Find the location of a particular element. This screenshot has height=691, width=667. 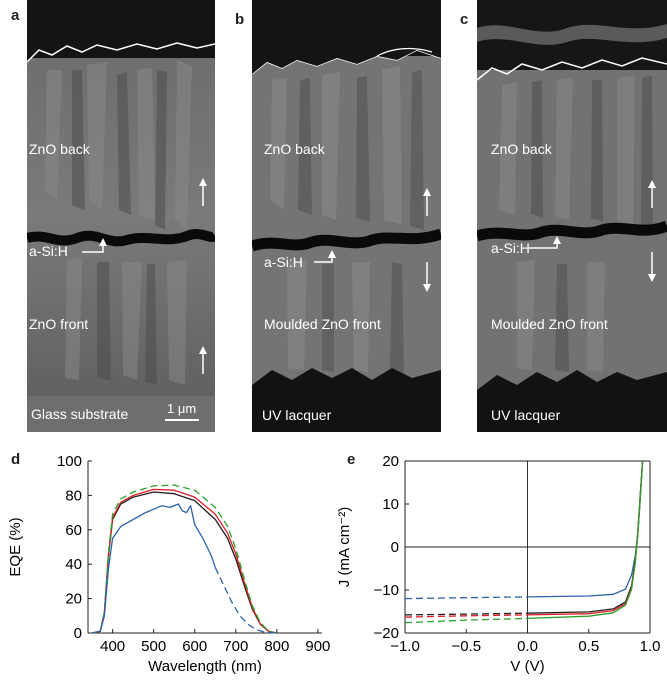

x-tick-label: 1.0 is located at coordinates (650, 646).